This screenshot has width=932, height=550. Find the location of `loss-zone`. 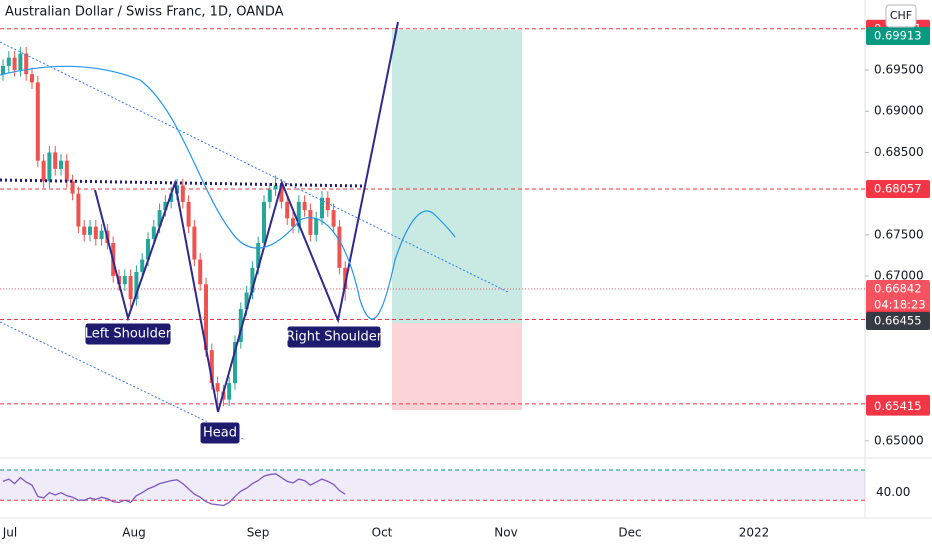

loss-zone is located at coordinates (457, 366).